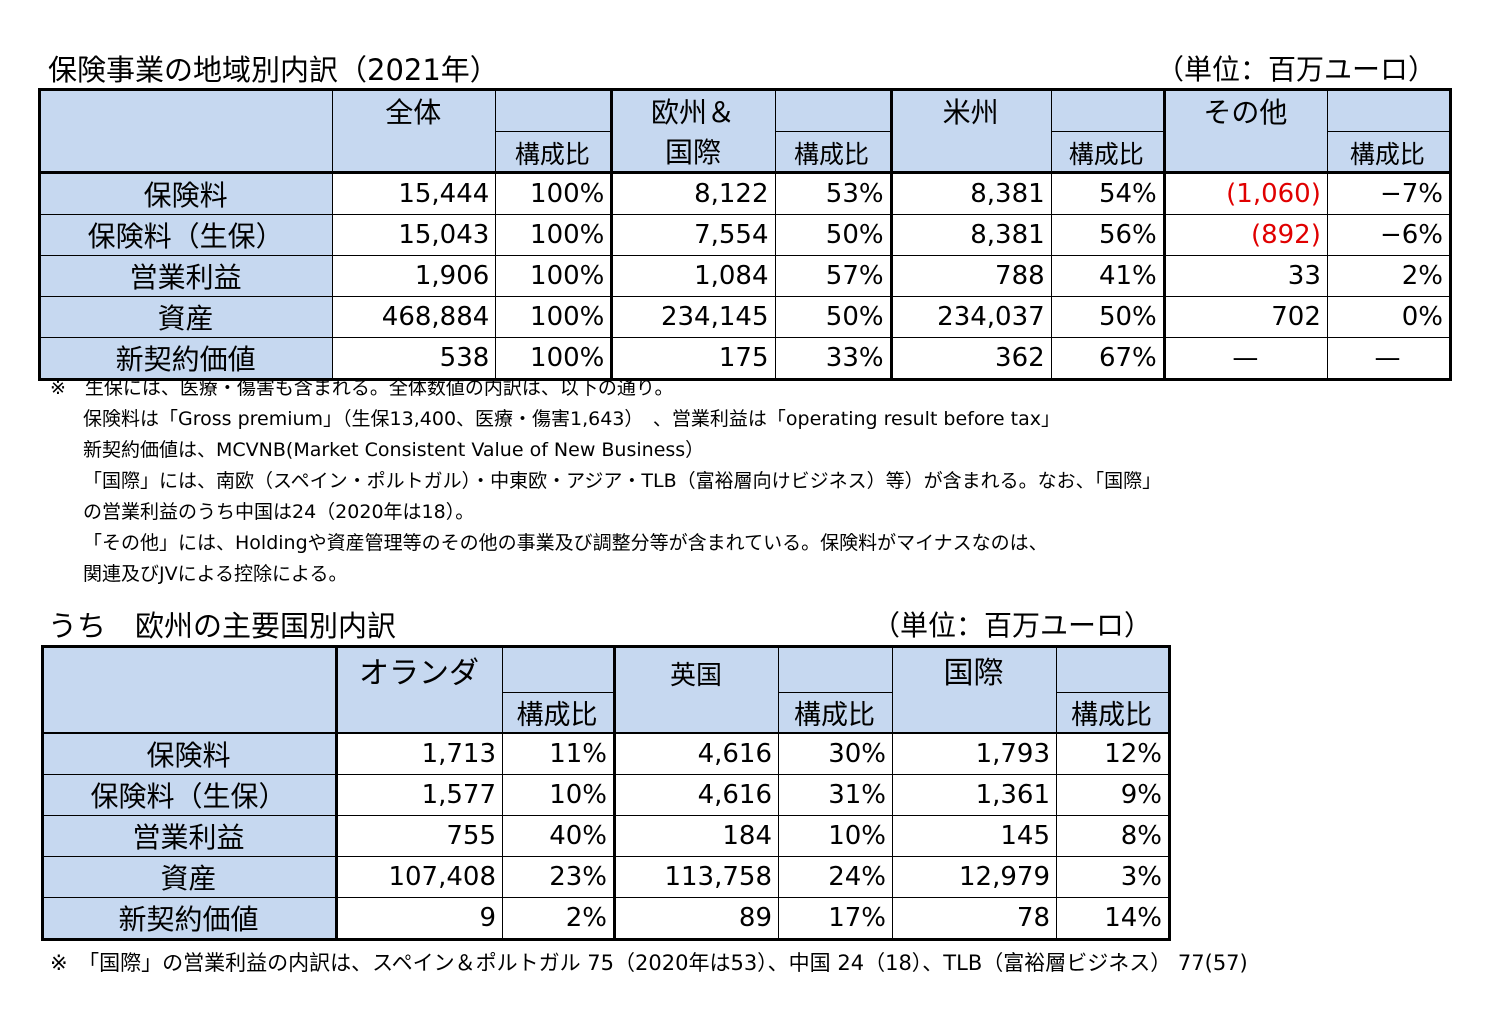 The height and width of the screenshot is (1014, 1496). I want to click on ratio-cell: —, so click(1389, 358).